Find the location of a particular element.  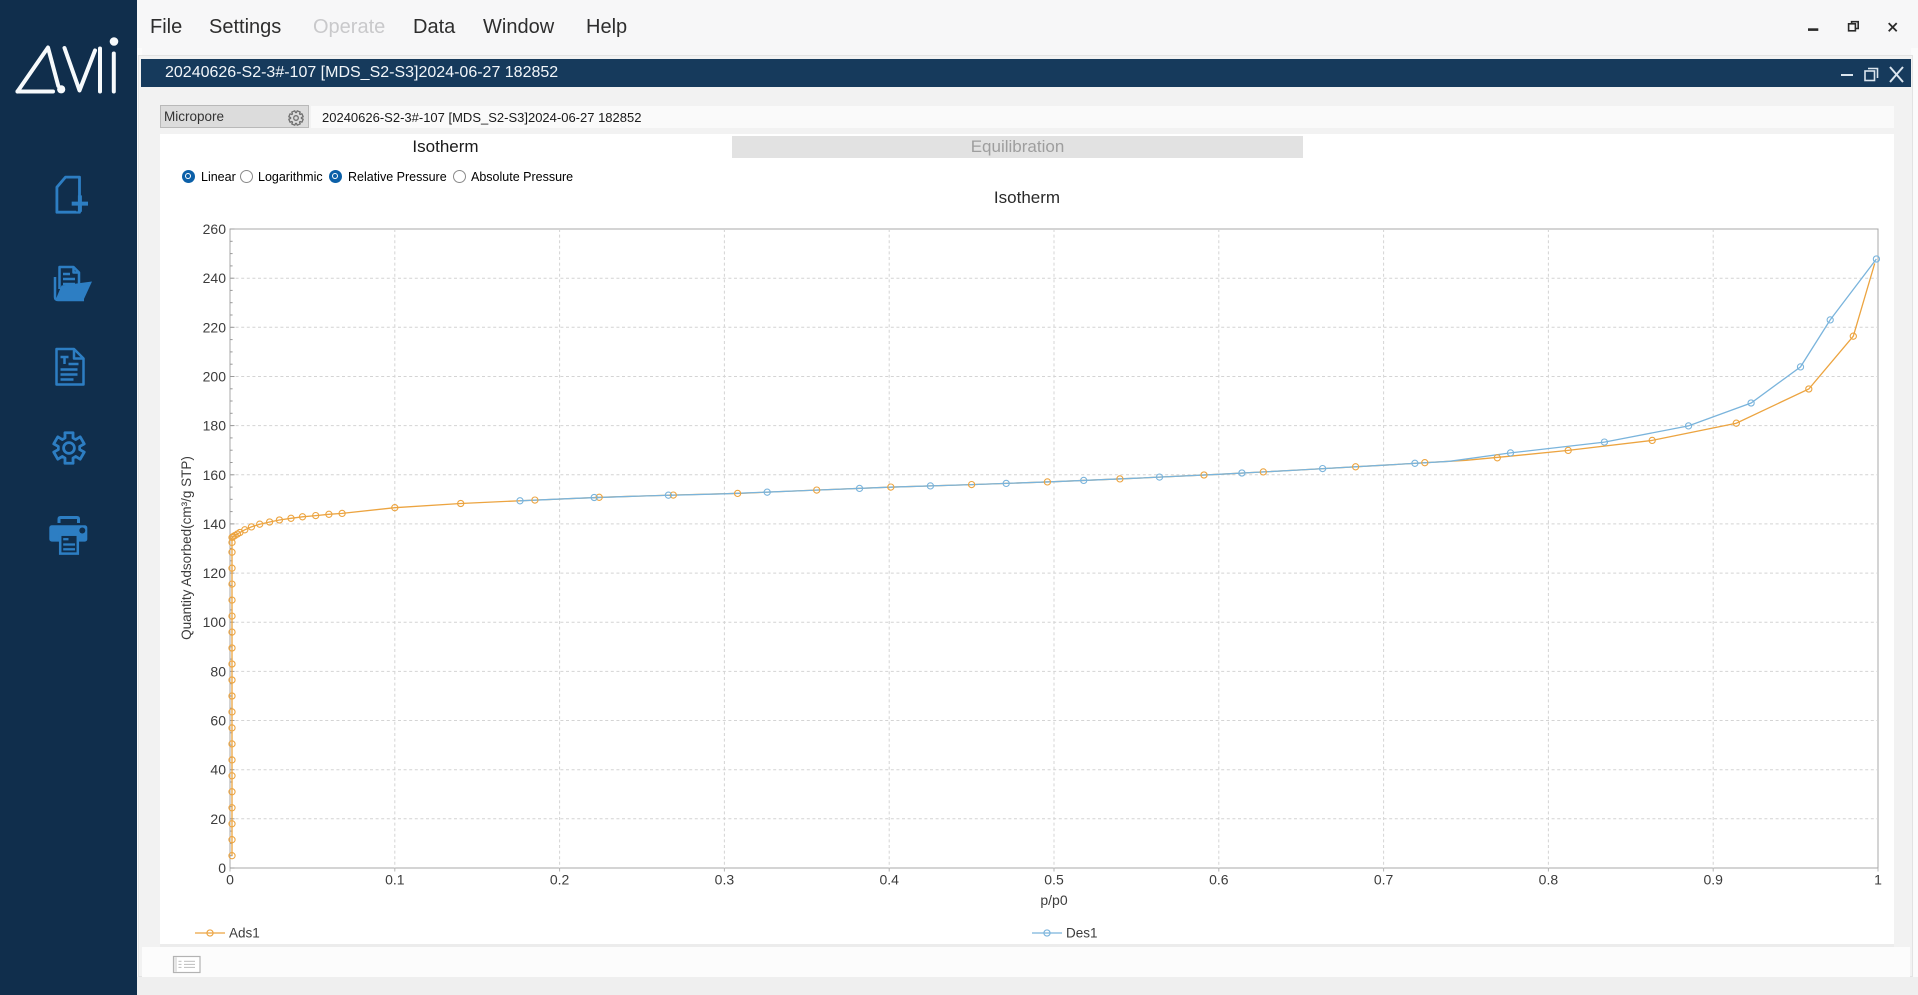

svg-text: 220 is located at coordinates (215, 327).